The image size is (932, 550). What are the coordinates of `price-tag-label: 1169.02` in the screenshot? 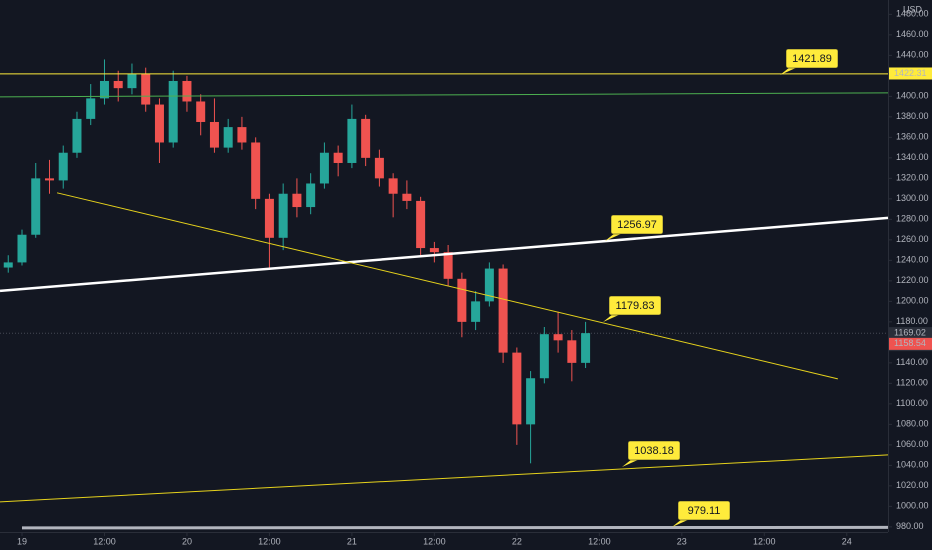 It's located at (910, 332).